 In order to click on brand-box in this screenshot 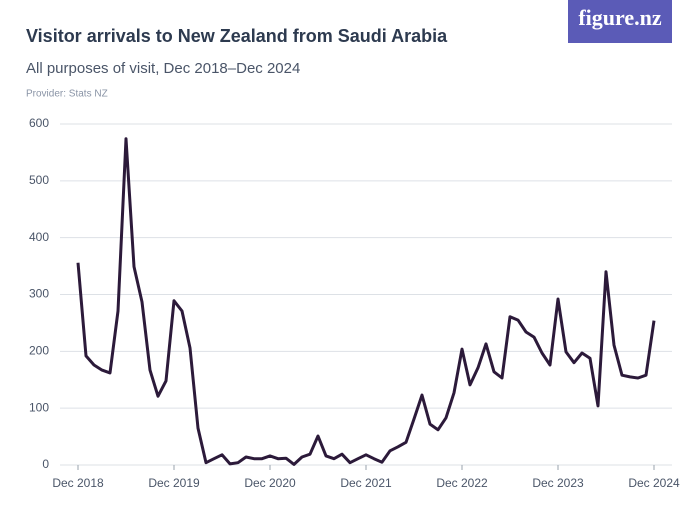, I will do `click(620, 21)`.